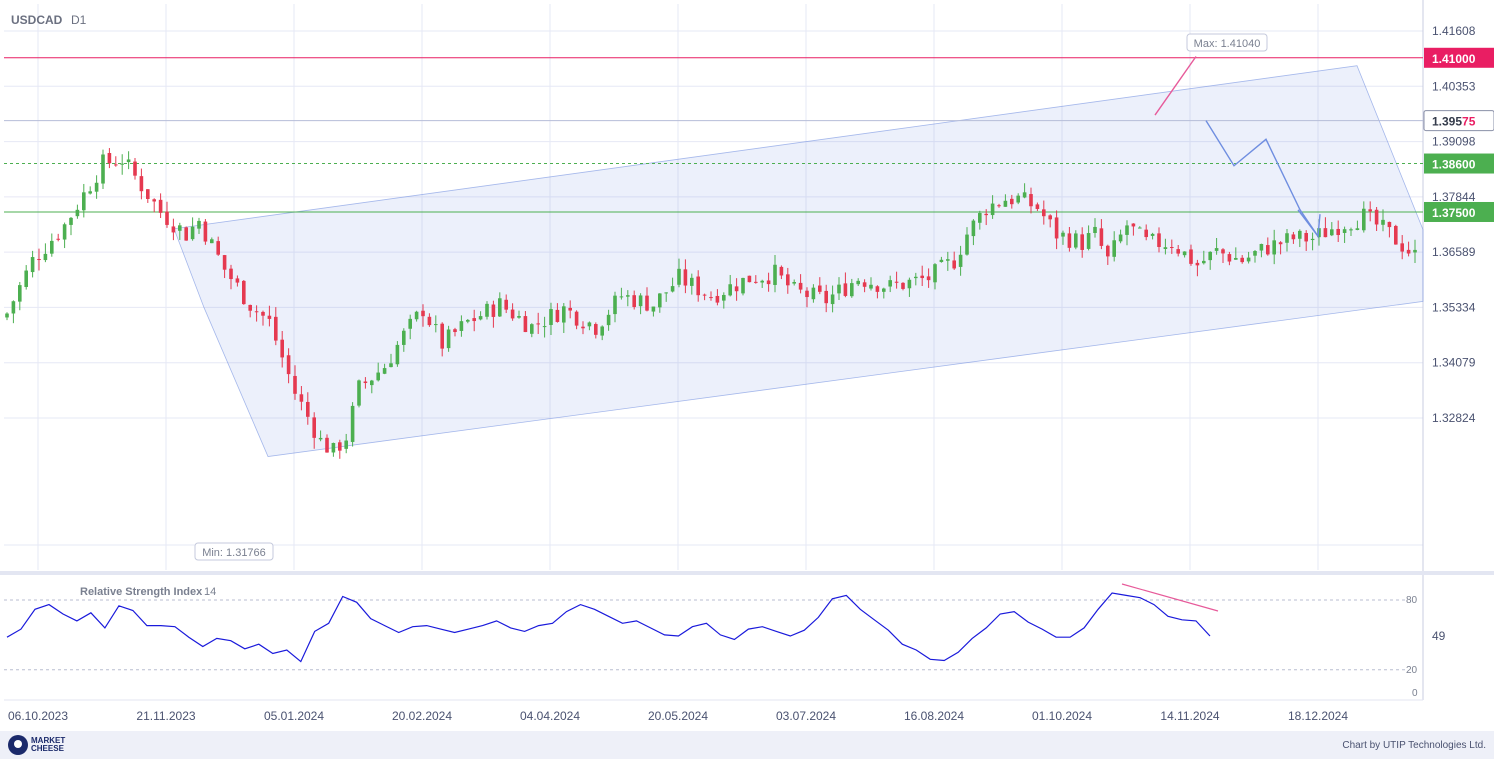 The height and width of the screenshot is (759, 1494). Describe the element at coordinates (141, 592) in the screenshot. I see `rsi-title: Relative Strength Index` at that location.